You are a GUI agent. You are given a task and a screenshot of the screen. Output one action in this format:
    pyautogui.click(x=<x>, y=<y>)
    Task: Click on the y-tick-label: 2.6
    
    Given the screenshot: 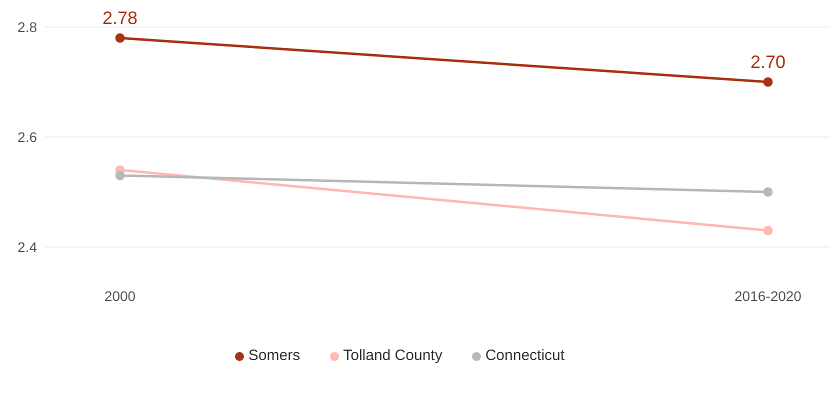 What is the action you would take?
    pyautogui.click(x=28, y=136)
    